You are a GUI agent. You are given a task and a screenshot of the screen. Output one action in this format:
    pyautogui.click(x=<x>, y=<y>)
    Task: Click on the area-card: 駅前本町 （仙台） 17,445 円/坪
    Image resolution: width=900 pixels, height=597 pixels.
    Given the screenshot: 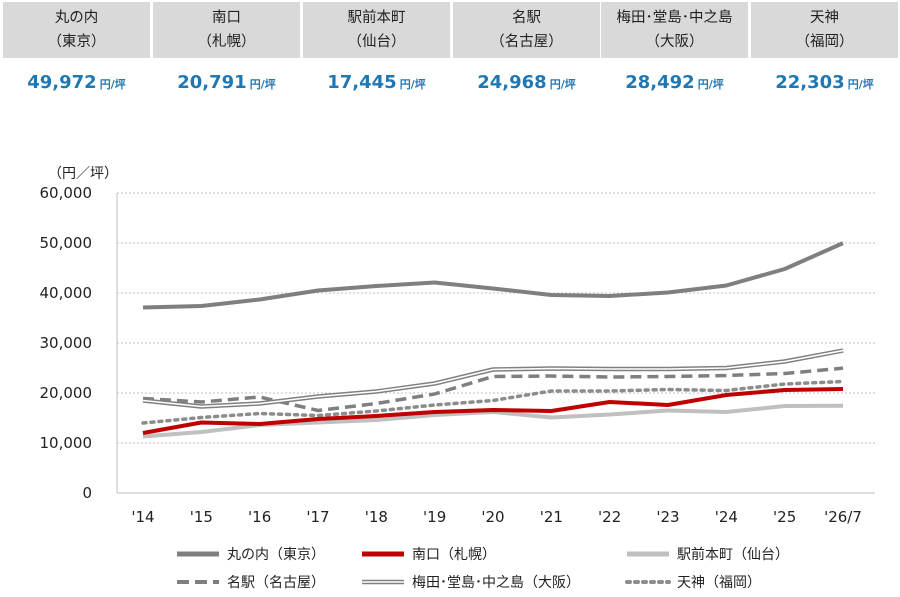 What is the action you would take?
    pyautogui.click(x=376, y=54)
    